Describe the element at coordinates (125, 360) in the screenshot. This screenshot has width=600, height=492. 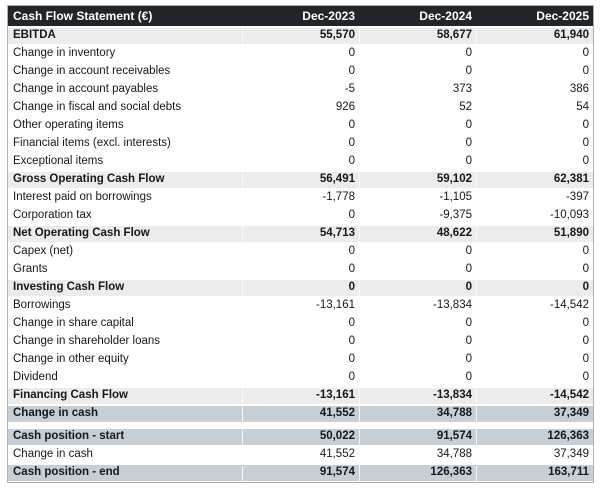
I see `row-label: Change in other equity` at that location.